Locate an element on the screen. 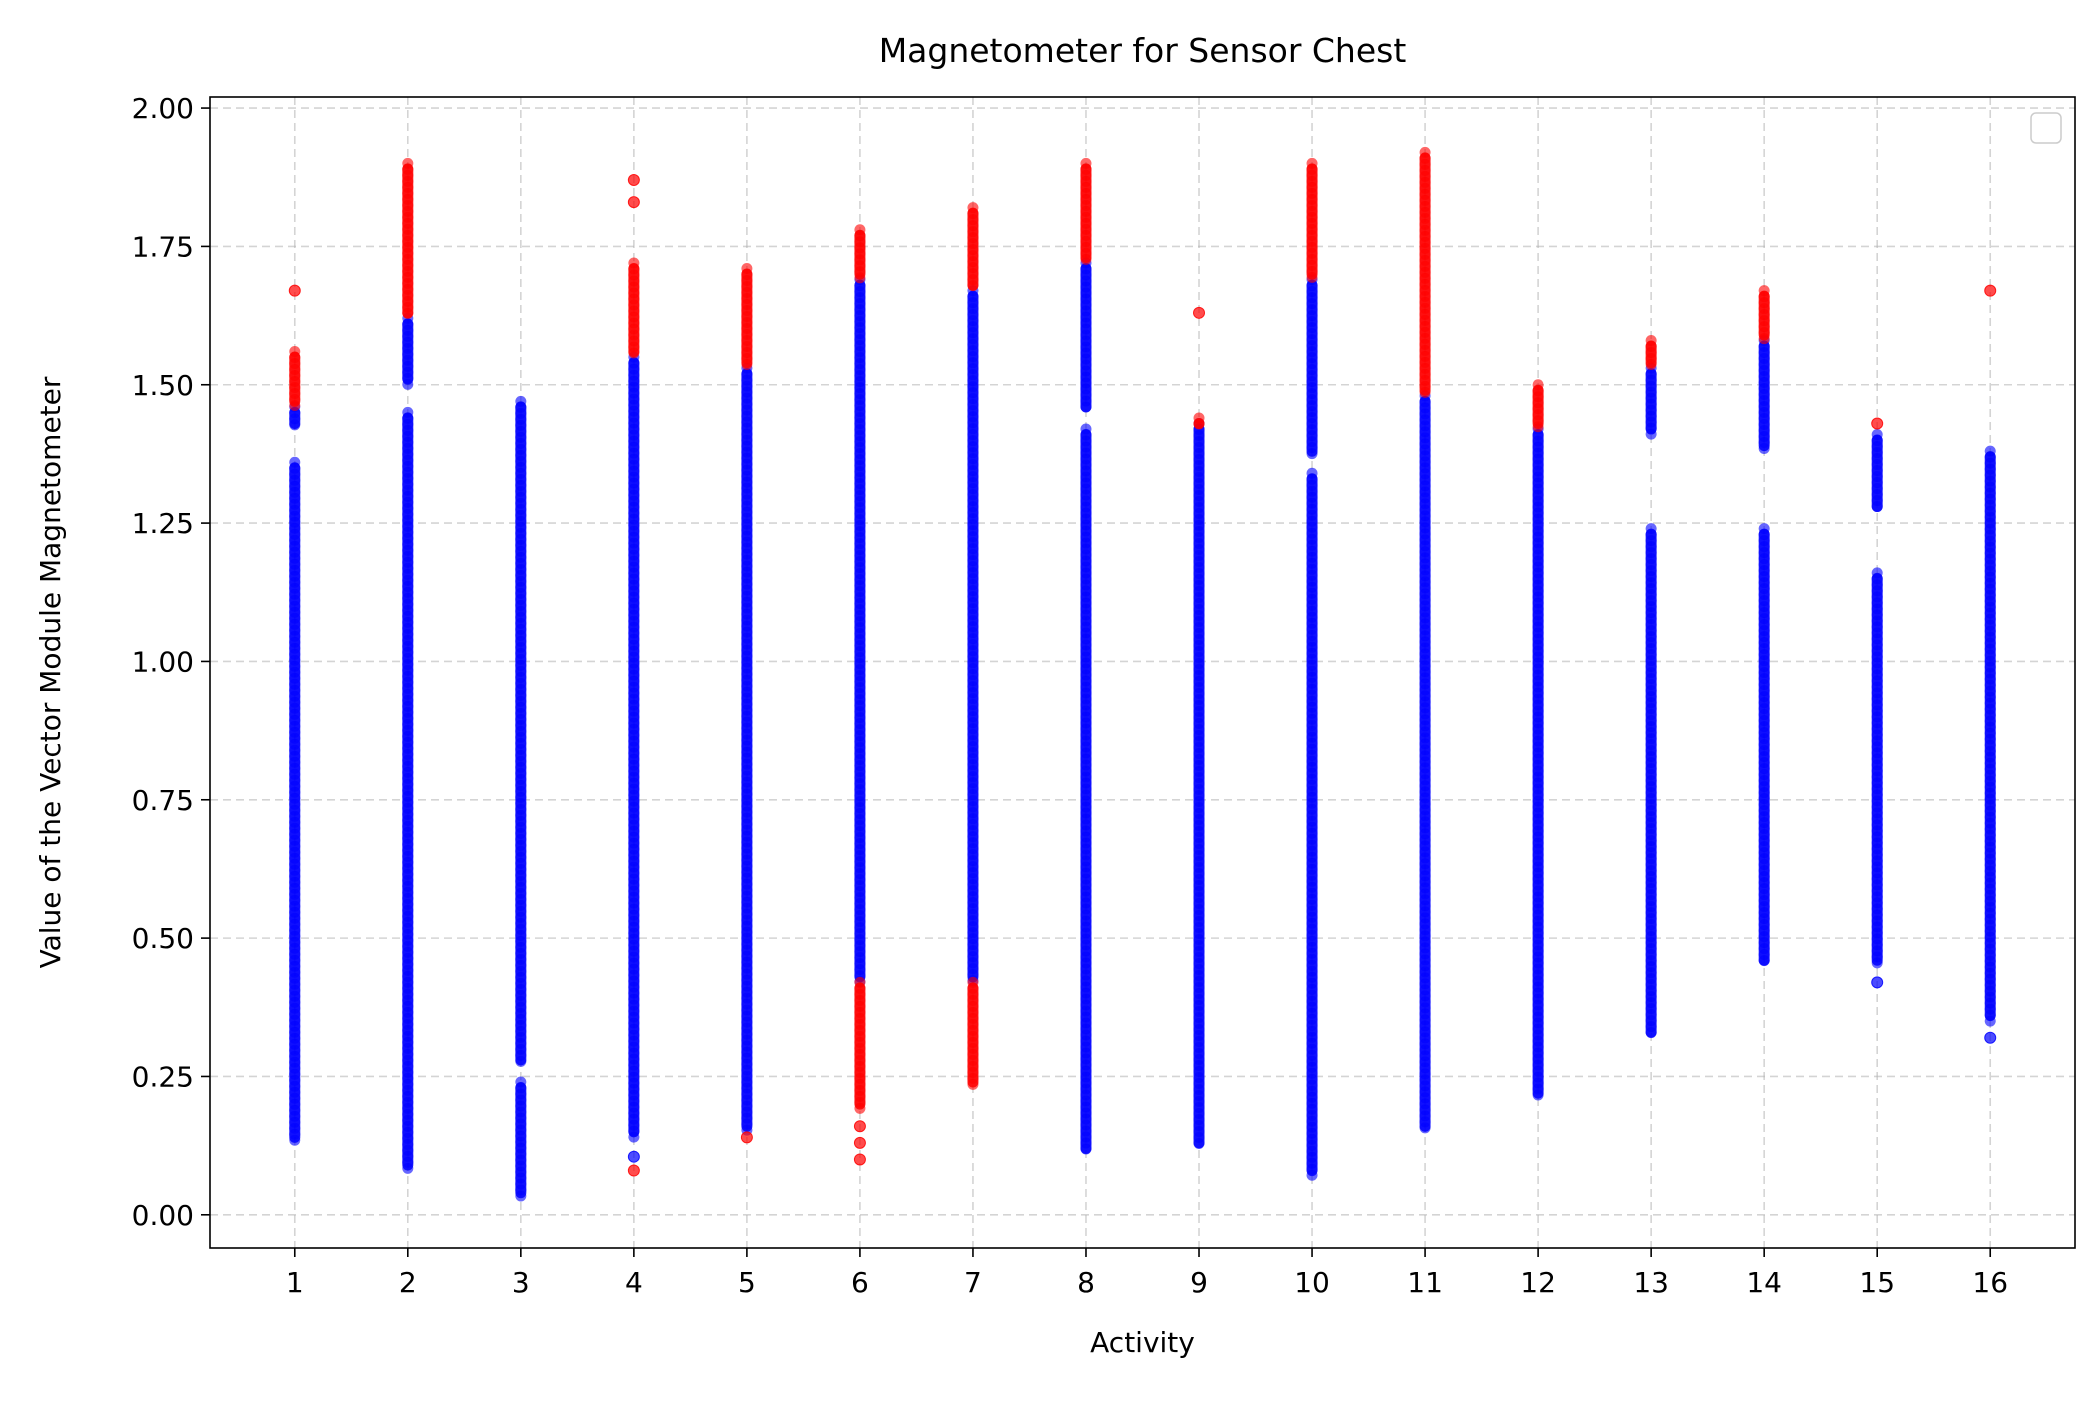  x-tick-label: 6 is located at coordinates (860, 1282).